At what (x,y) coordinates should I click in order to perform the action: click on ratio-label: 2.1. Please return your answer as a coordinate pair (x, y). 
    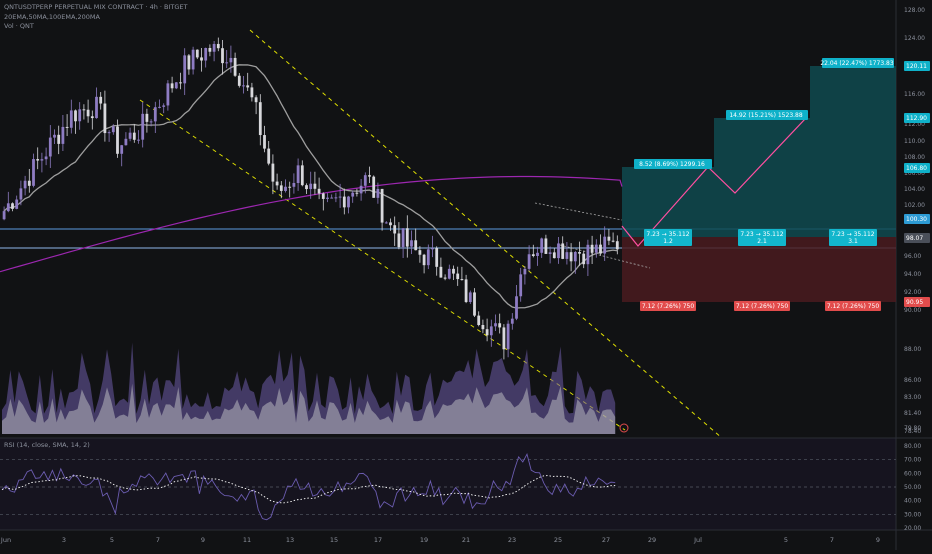
    Looking at the image, I should click on (762, 241).